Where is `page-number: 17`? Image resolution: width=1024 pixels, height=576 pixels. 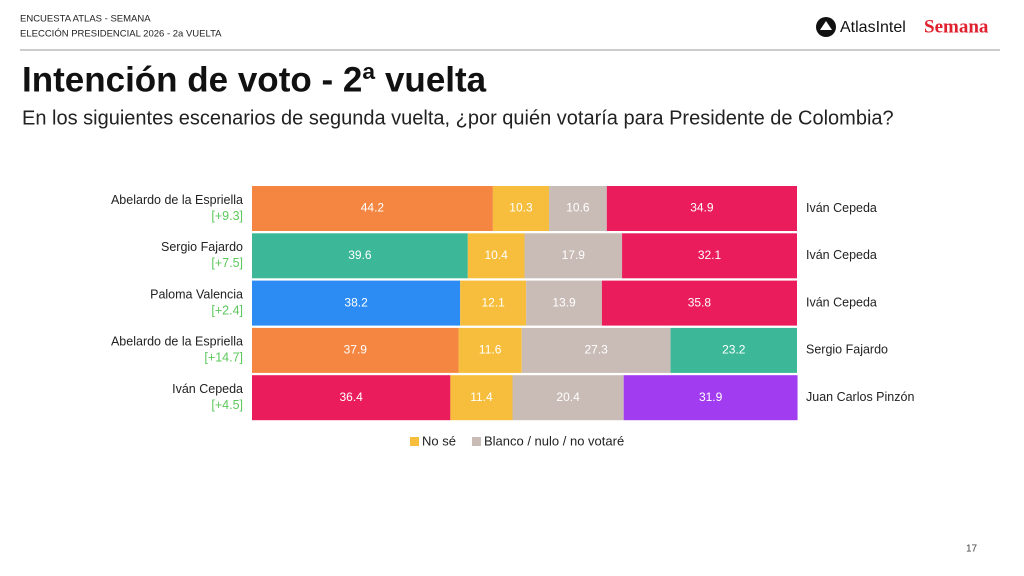
page-number: 17 is located at coordinates (972, 549).